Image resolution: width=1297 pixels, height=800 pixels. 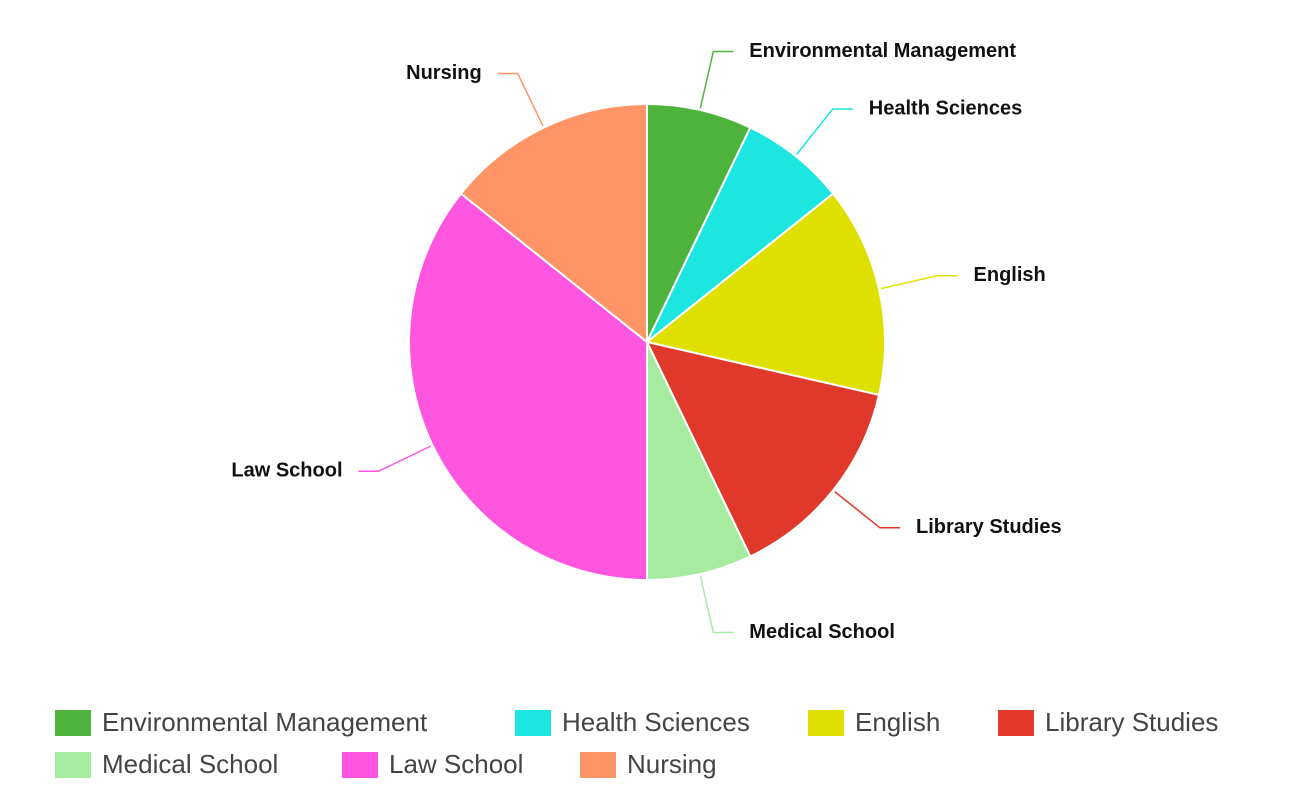 I want to click on slice-label: Medical School, so click(x=822, y=632).